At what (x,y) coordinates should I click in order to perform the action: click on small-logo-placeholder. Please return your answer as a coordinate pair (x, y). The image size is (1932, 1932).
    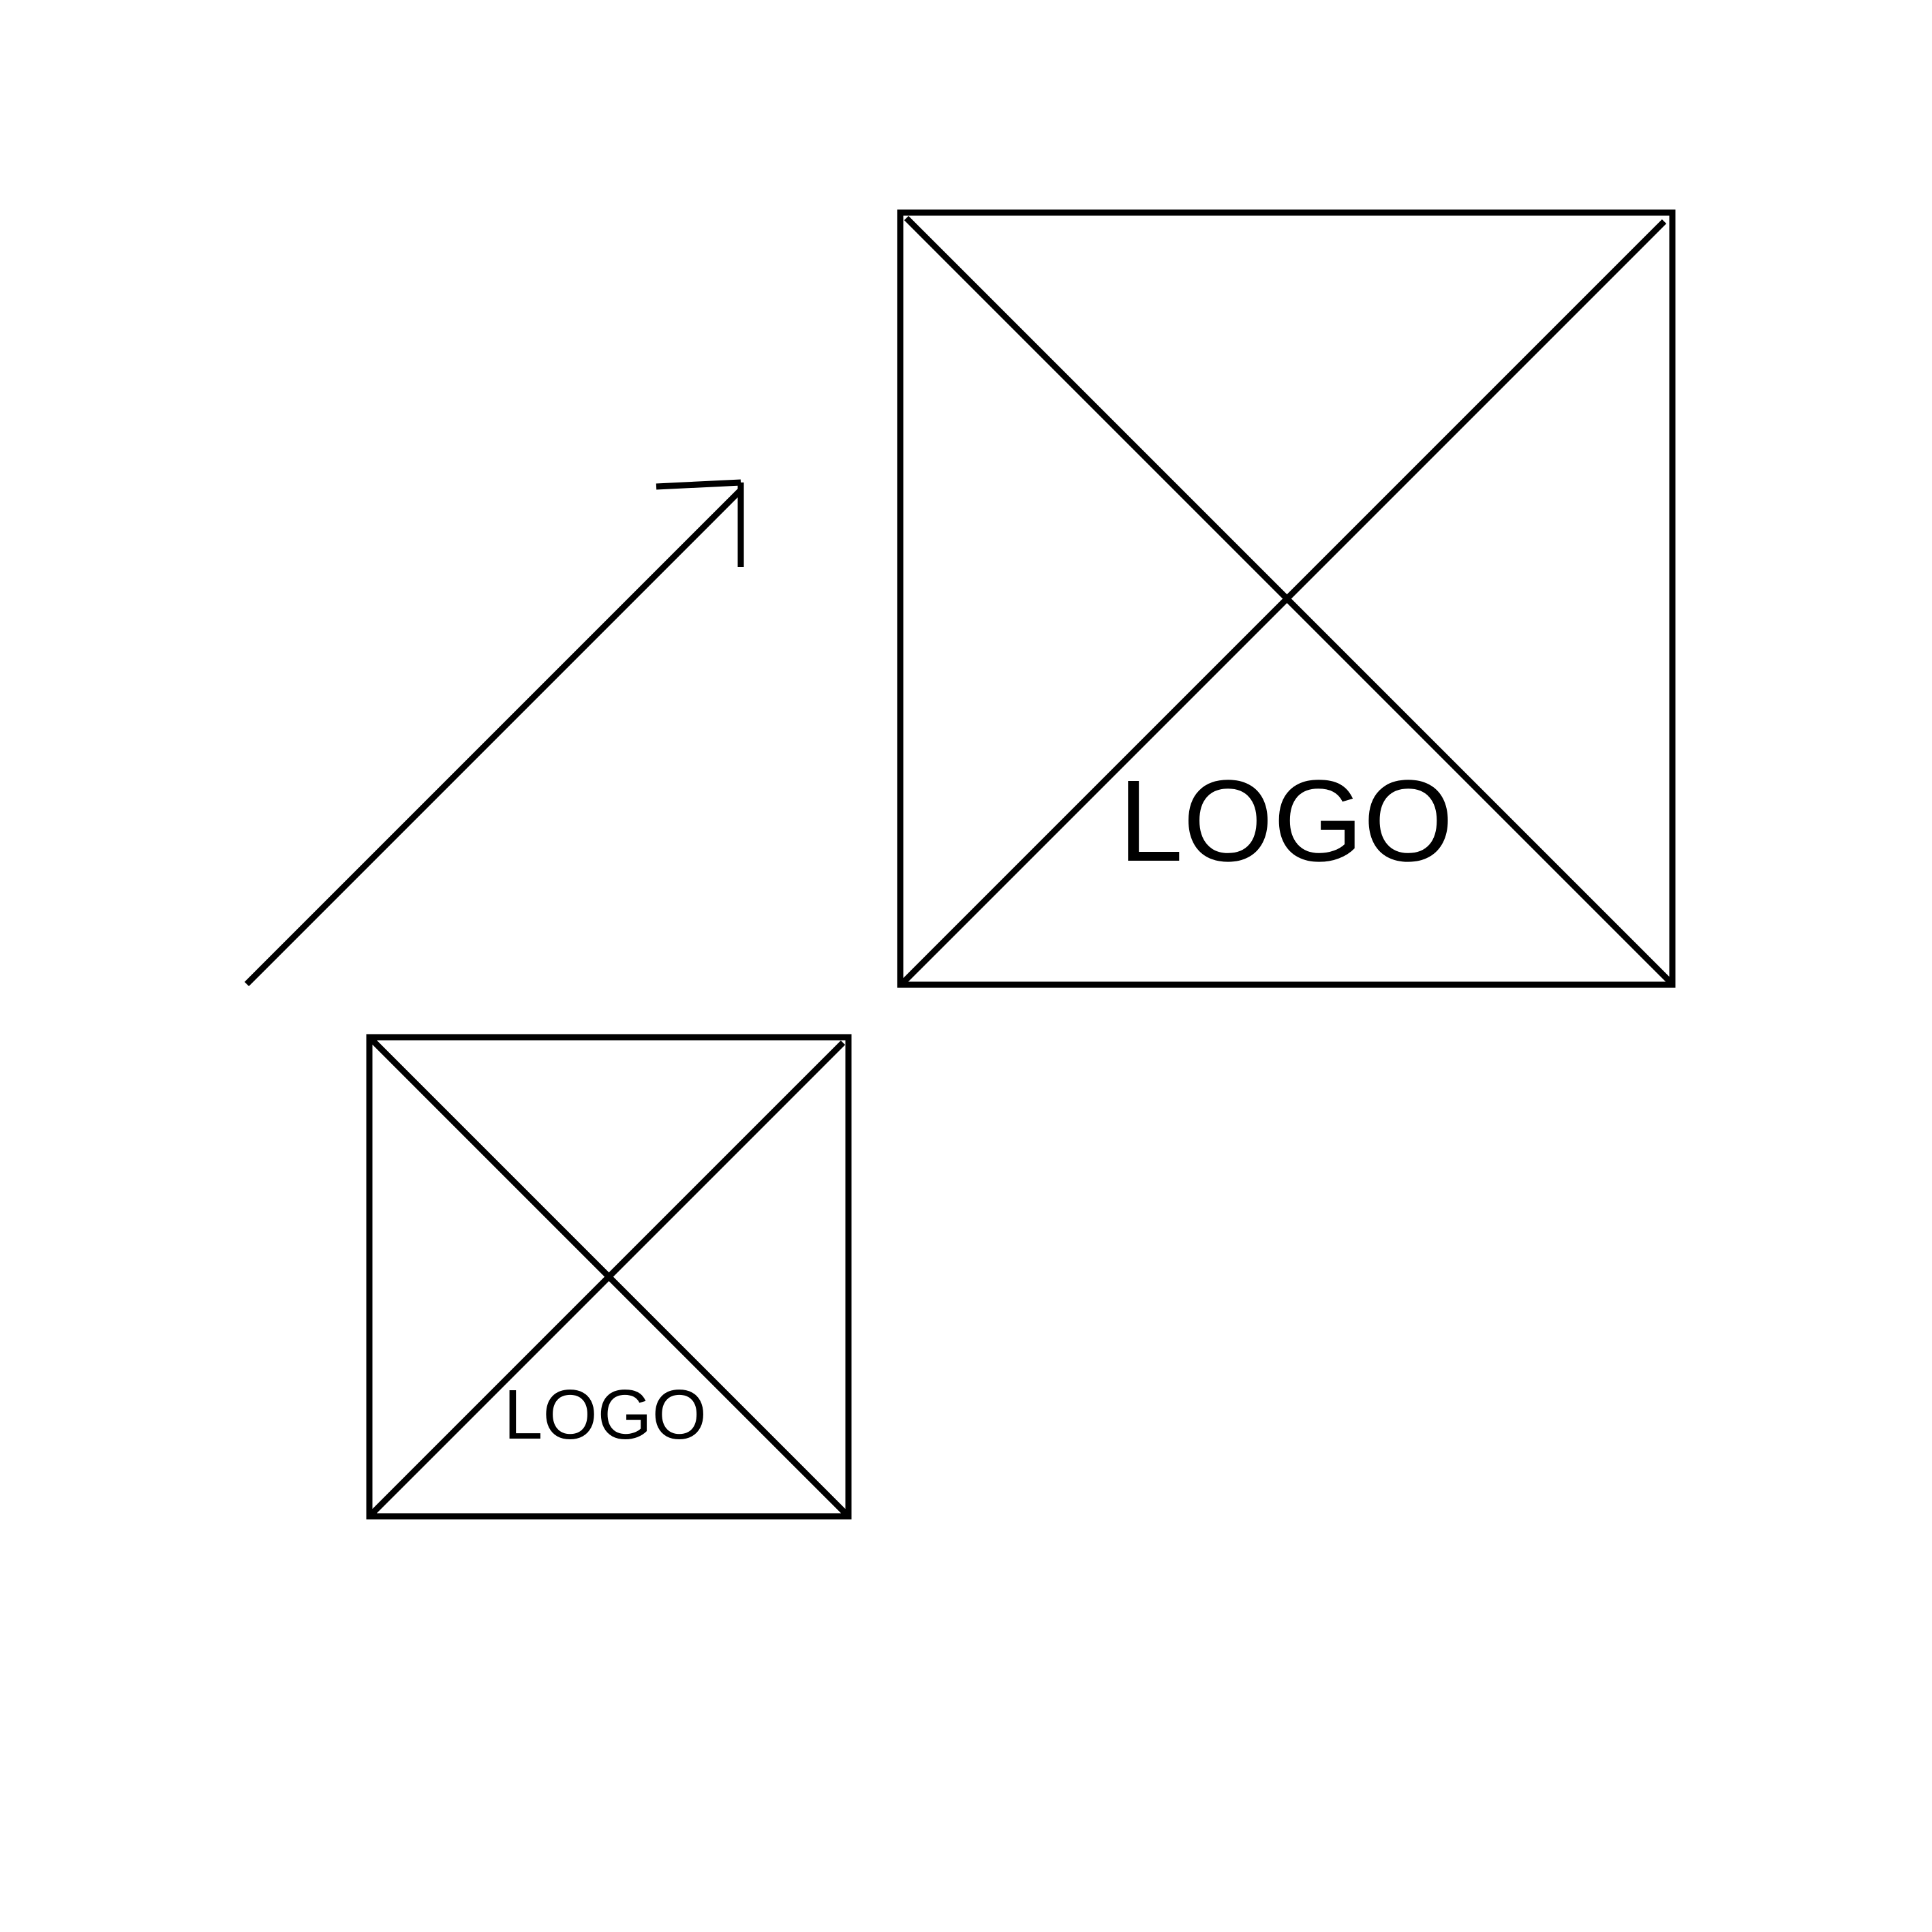
    Looking at the image, I should click on (609, 1277).